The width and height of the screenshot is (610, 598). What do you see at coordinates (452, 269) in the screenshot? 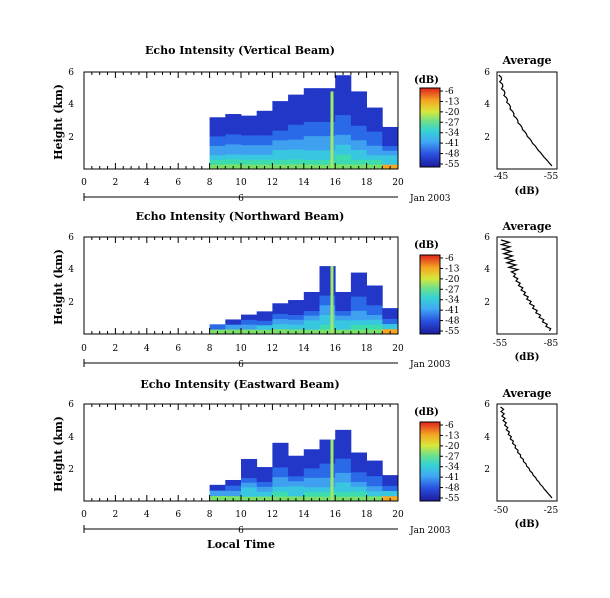
I see `colorbar-tick-label: -13` at bounding box center [452, 269].